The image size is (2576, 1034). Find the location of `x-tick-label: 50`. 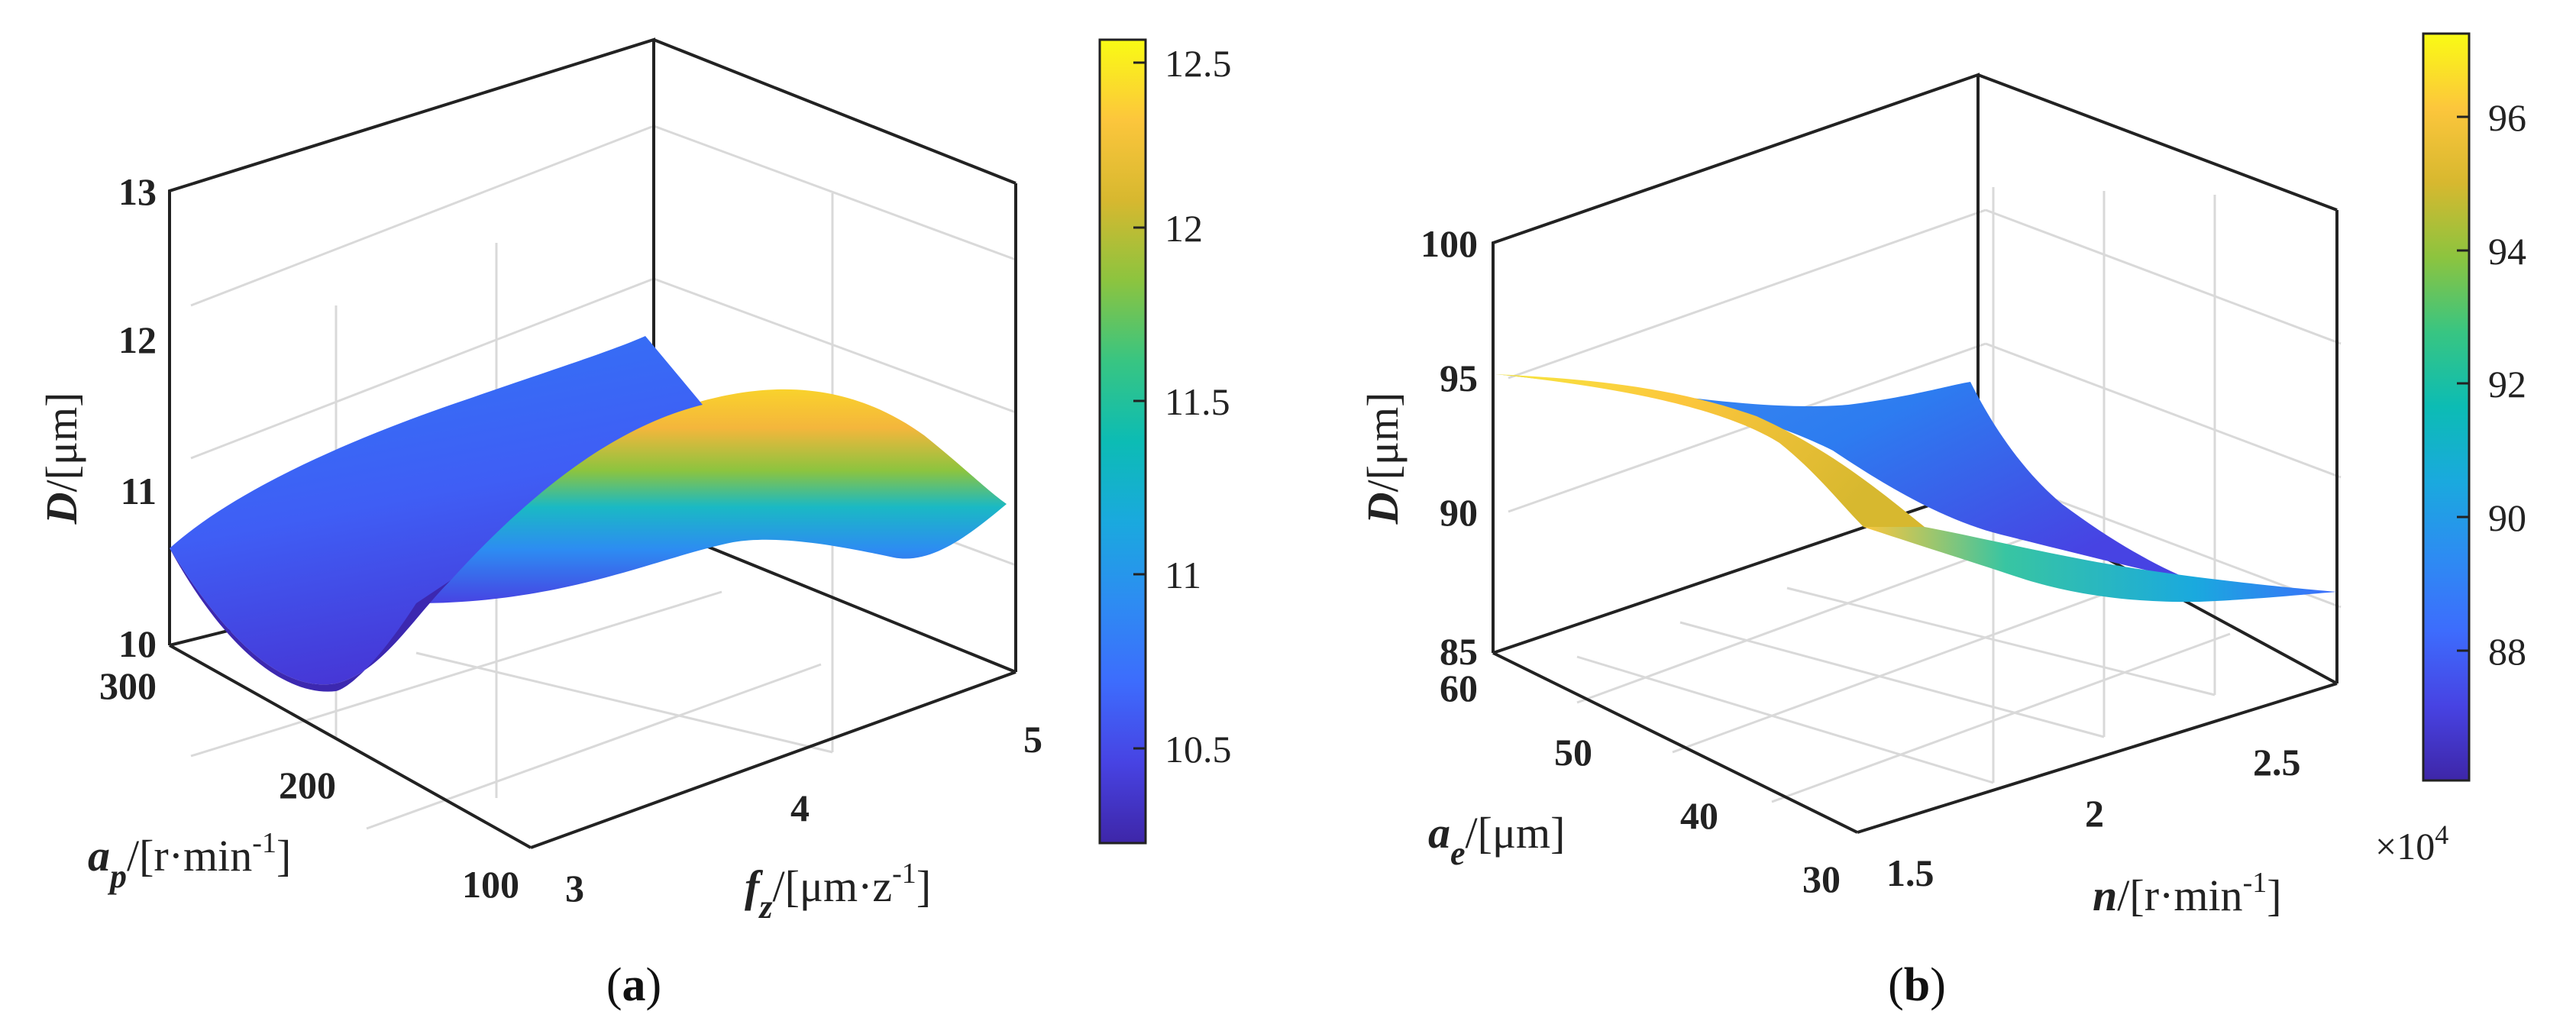

x-tick-label: 50 is located at coordinates (1573, 752).